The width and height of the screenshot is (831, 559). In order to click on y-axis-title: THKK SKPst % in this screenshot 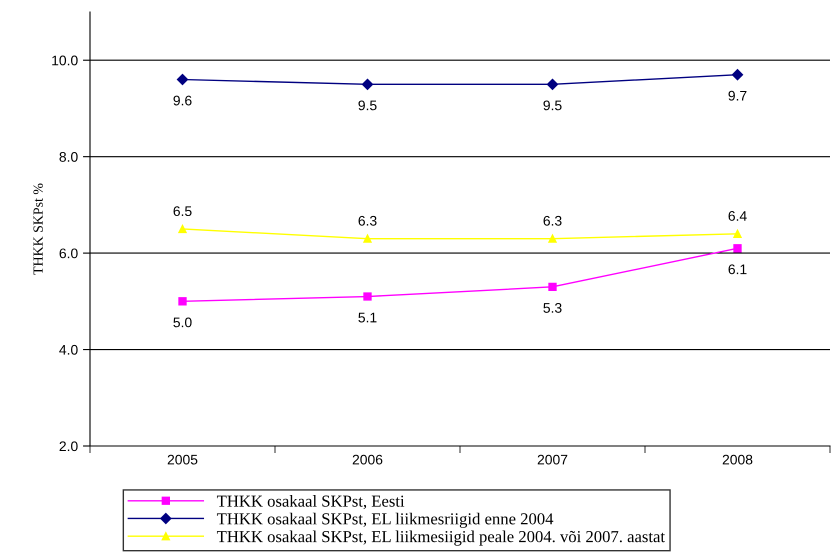, I will do `click(38, 229)`.